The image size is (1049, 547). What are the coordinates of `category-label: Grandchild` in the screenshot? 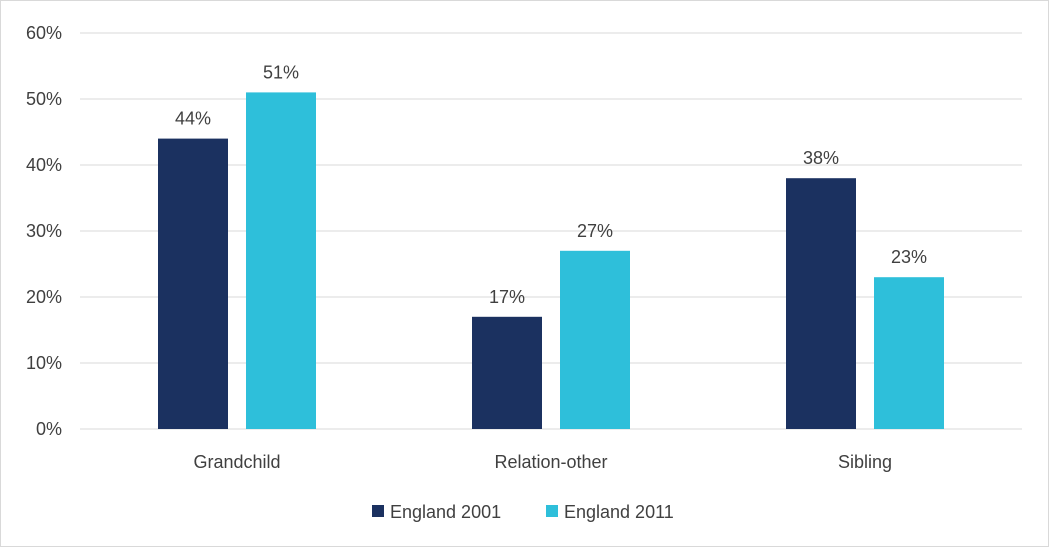 It's located at (236, 462).